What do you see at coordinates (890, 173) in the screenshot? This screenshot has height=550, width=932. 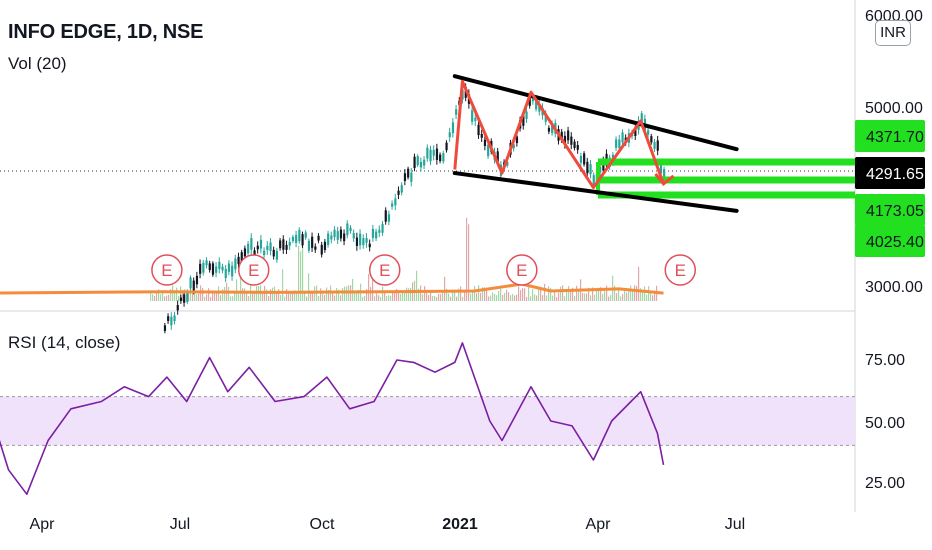 I see `last-price-label: 4291.65` at bounding box center [890, 173].